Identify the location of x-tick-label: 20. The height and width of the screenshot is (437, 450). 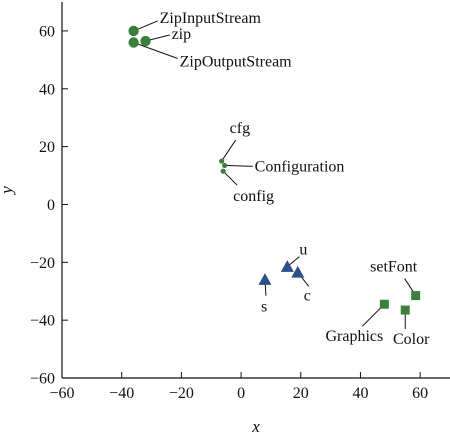
(301, 393).